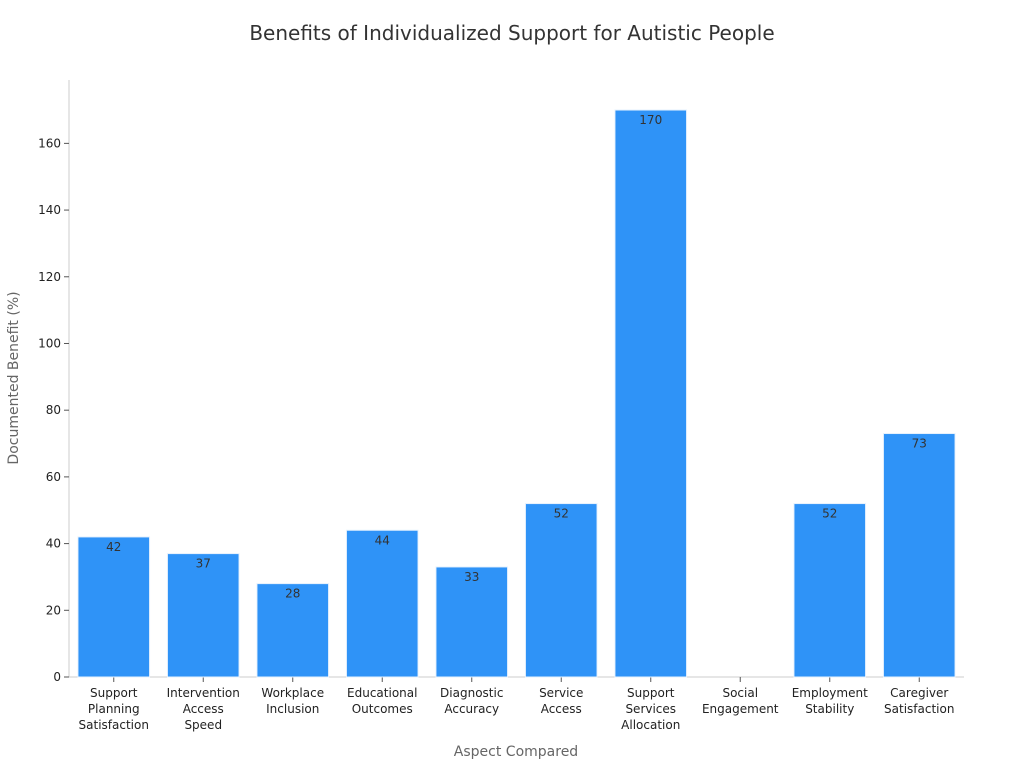 The image size is (1024, 768). I want to click on x-tick-label: Social Engagement, so click(740, 701).